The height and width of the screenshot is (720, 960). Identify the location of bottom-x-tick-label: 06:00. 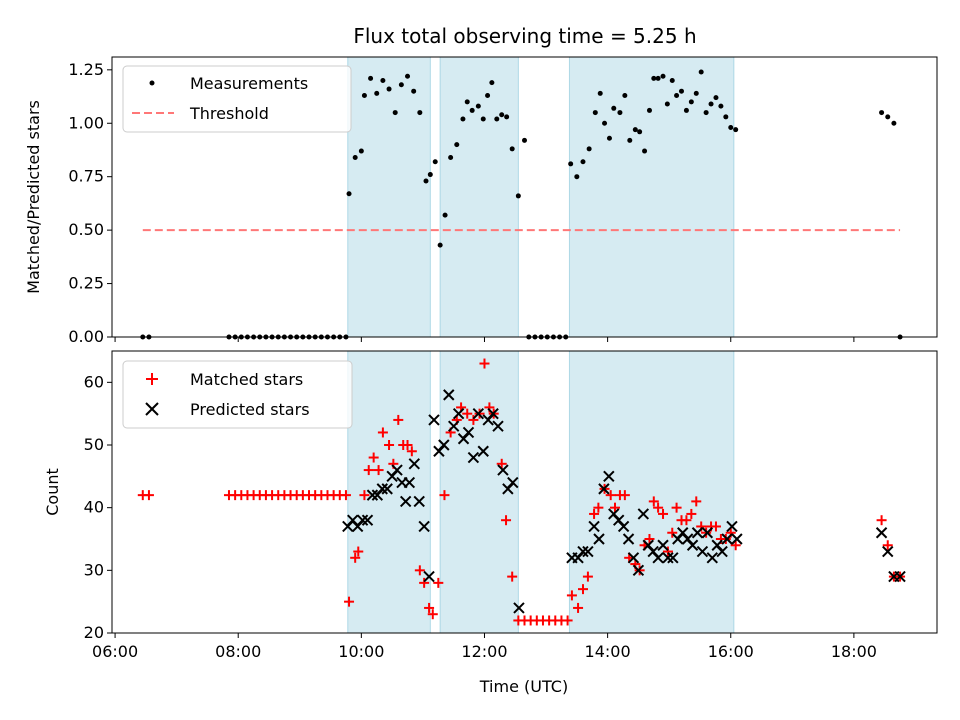
(115, 651).